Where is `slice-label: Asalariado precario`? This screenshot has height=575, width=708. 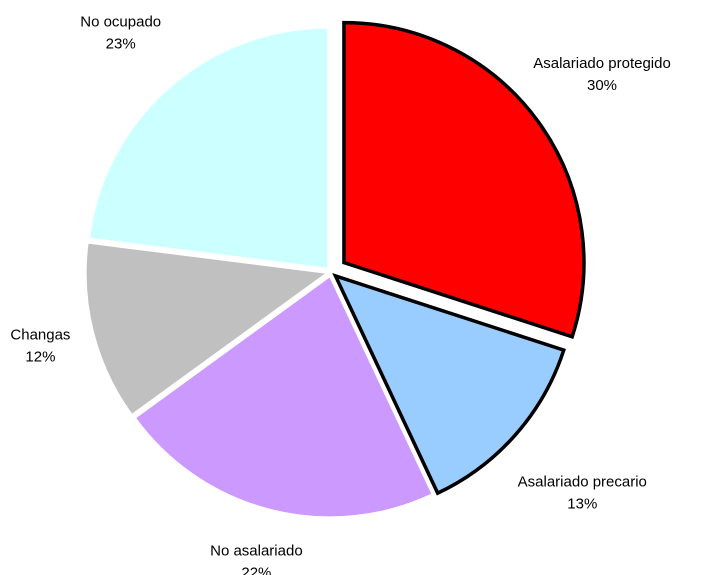 slice-label: Asalariado precario is located at coordinates (582, 482).